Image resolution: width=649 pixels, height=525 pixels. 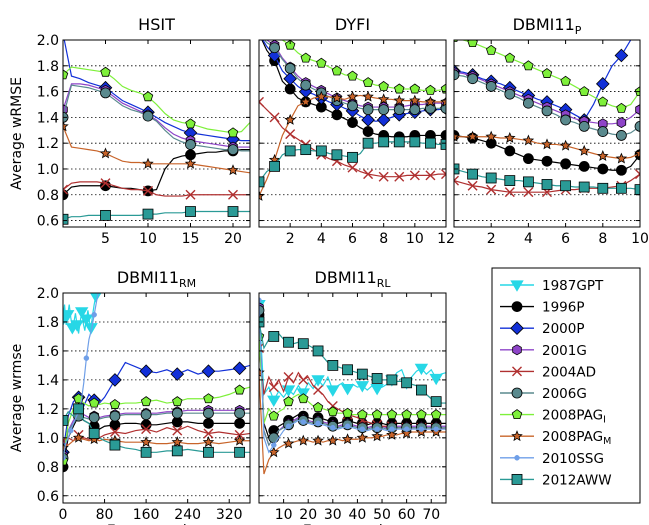 What do you see at coordinates (48, 352) in the screenshot?
I see `y-tick-label: 1.6` at bounding box center [48, 352].